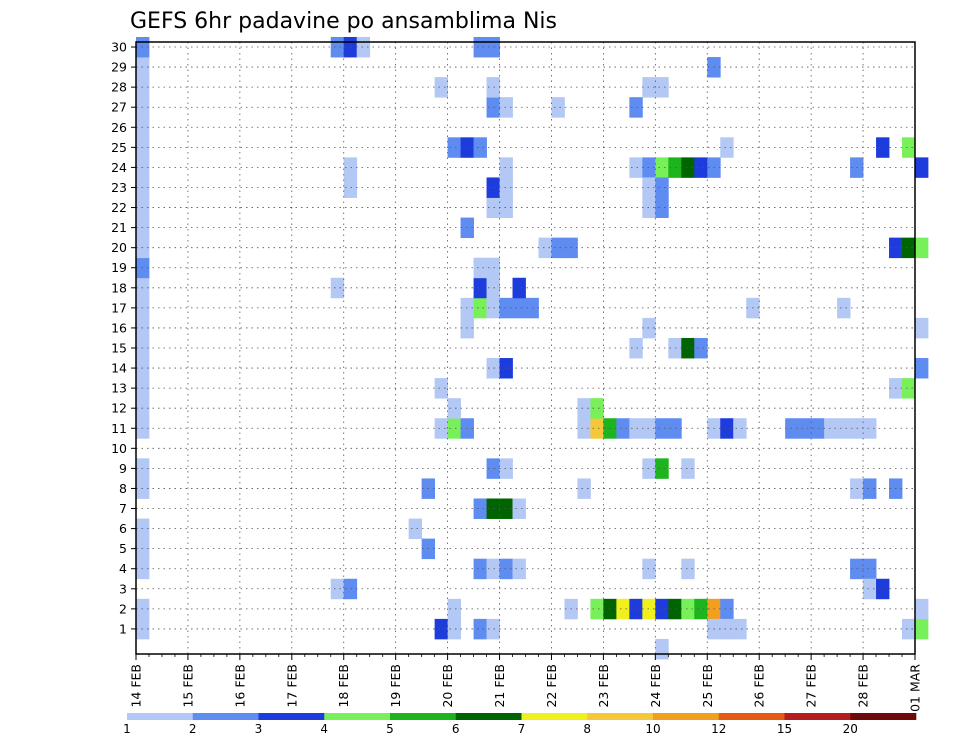  I want to click on y-tick-label: 26, so click(119, 127).